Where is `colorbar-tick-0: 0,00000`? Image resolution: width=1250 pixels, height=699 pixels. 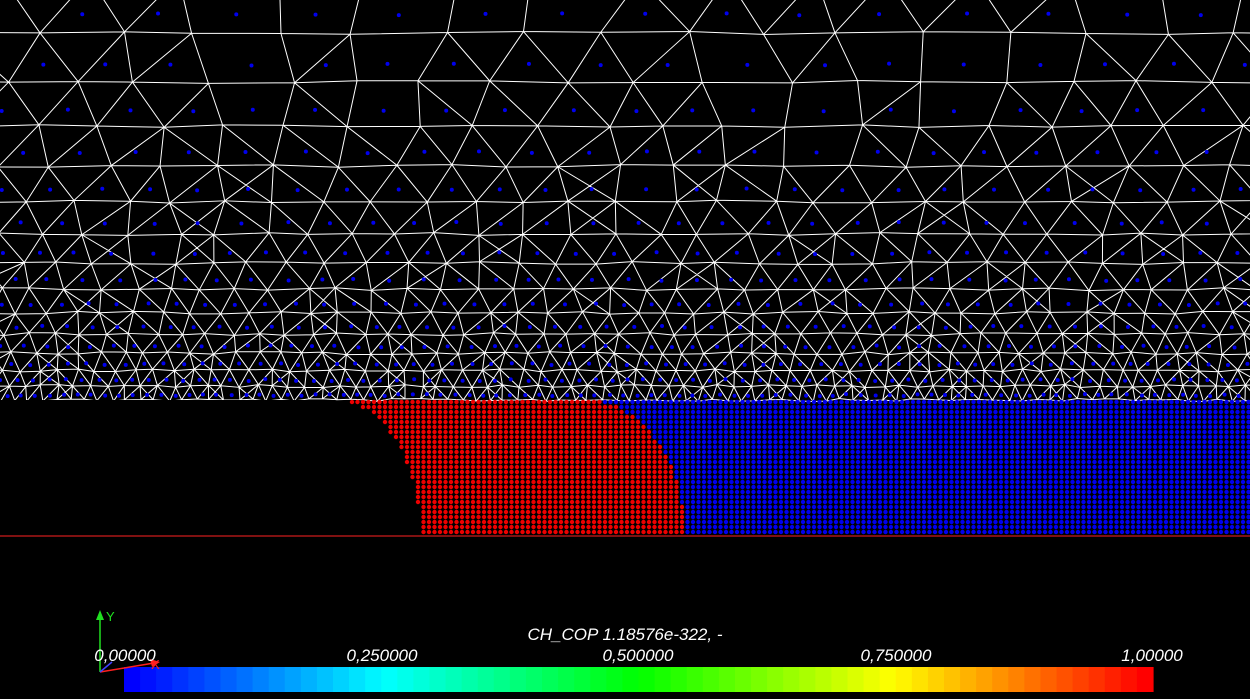 colorbar-tick-0: 0,00000 is located at coordinates (125, 655).